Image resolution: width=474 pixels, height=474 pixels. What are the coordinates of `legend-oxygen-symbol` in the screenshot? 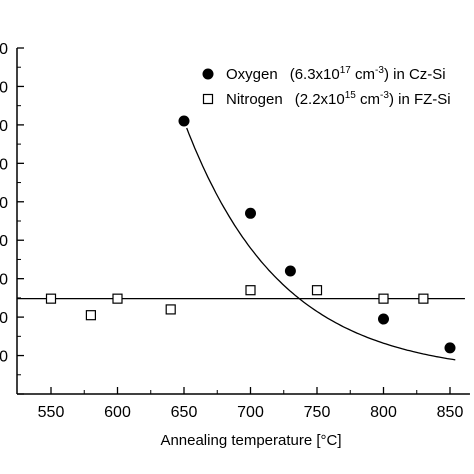 It's located at (208, 74).